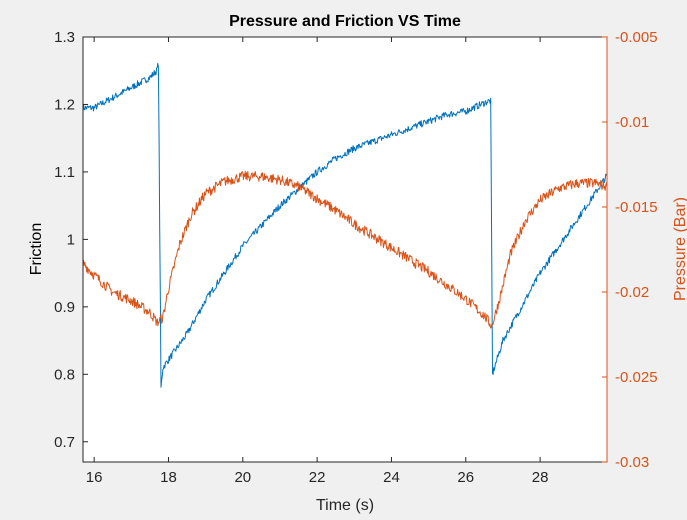  What do you see at coordinates (679, 249) in the screenshot?
I see `right-y-axis-title: Pressure (Bar)` at bounding box center [679, 249].